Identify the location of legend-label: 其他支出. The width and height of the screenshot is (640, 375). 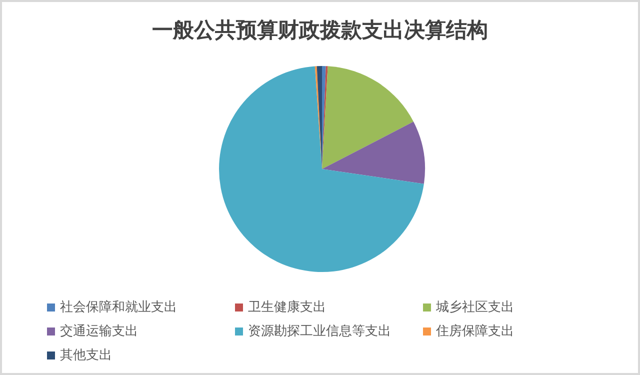
(86, 355).